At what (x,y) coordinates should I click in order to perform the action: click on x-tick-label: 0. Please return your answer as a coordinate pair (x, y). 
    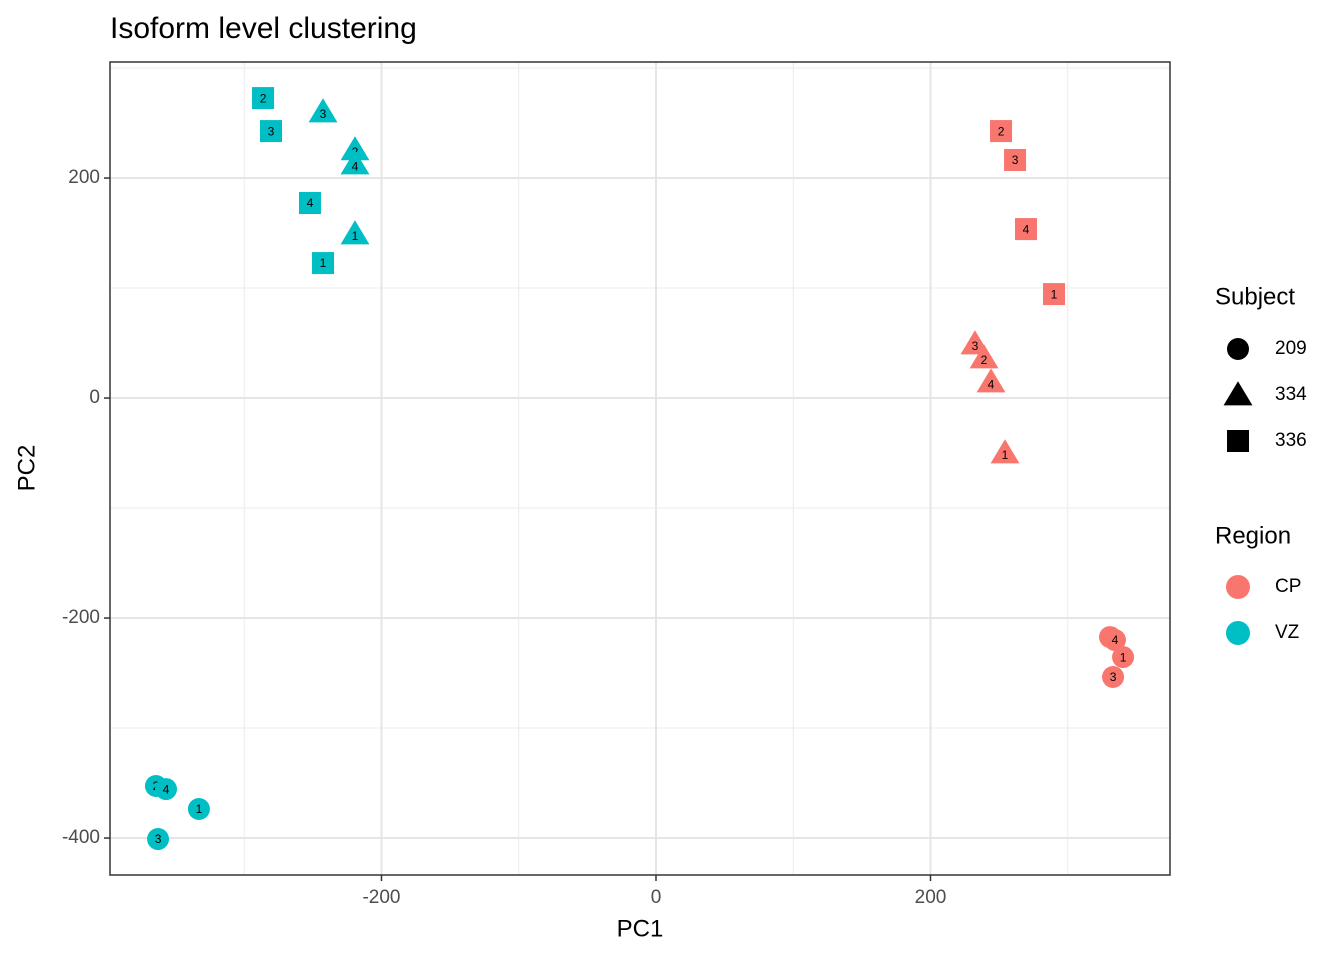
    Looking at the image, I should click on (656, 897).